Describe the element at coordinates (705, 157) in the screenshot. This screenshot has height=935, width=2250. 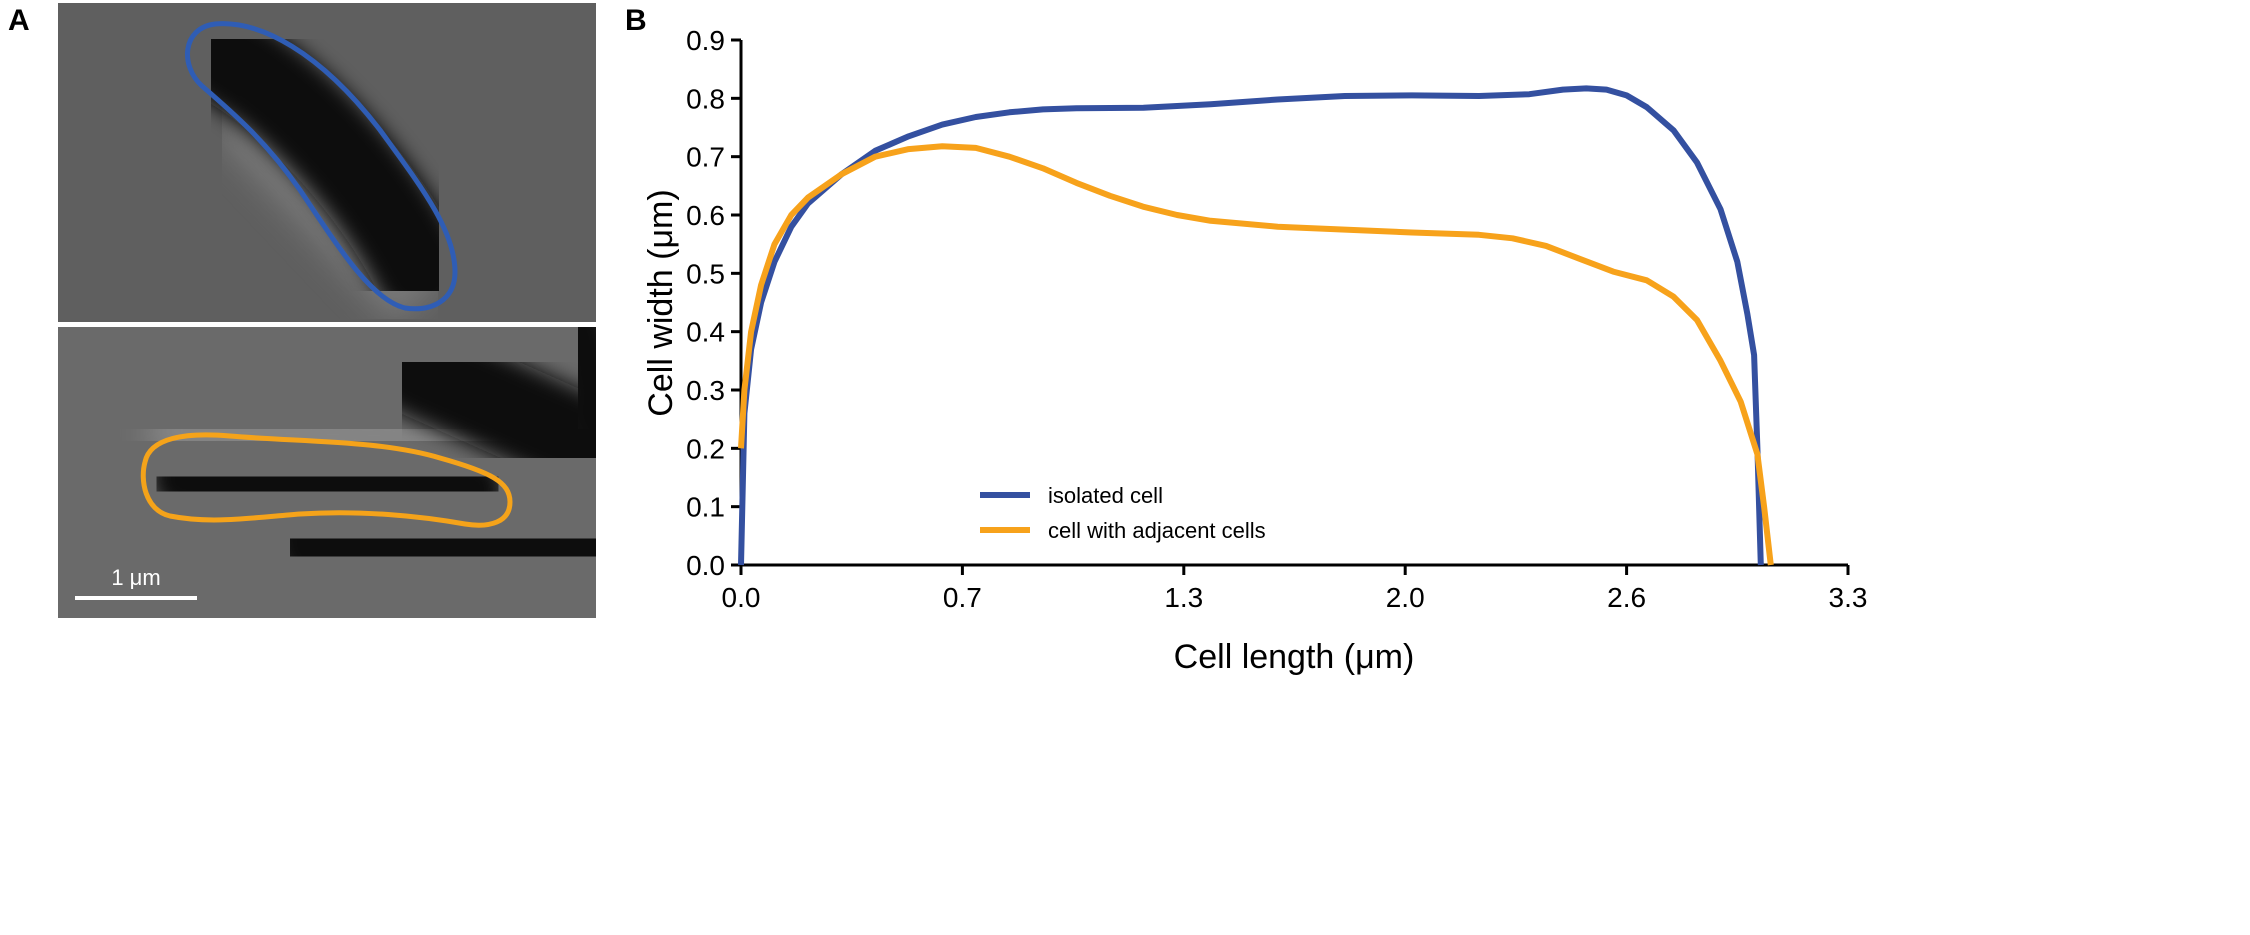
I see `y-tick-label: 0.7` at that location.